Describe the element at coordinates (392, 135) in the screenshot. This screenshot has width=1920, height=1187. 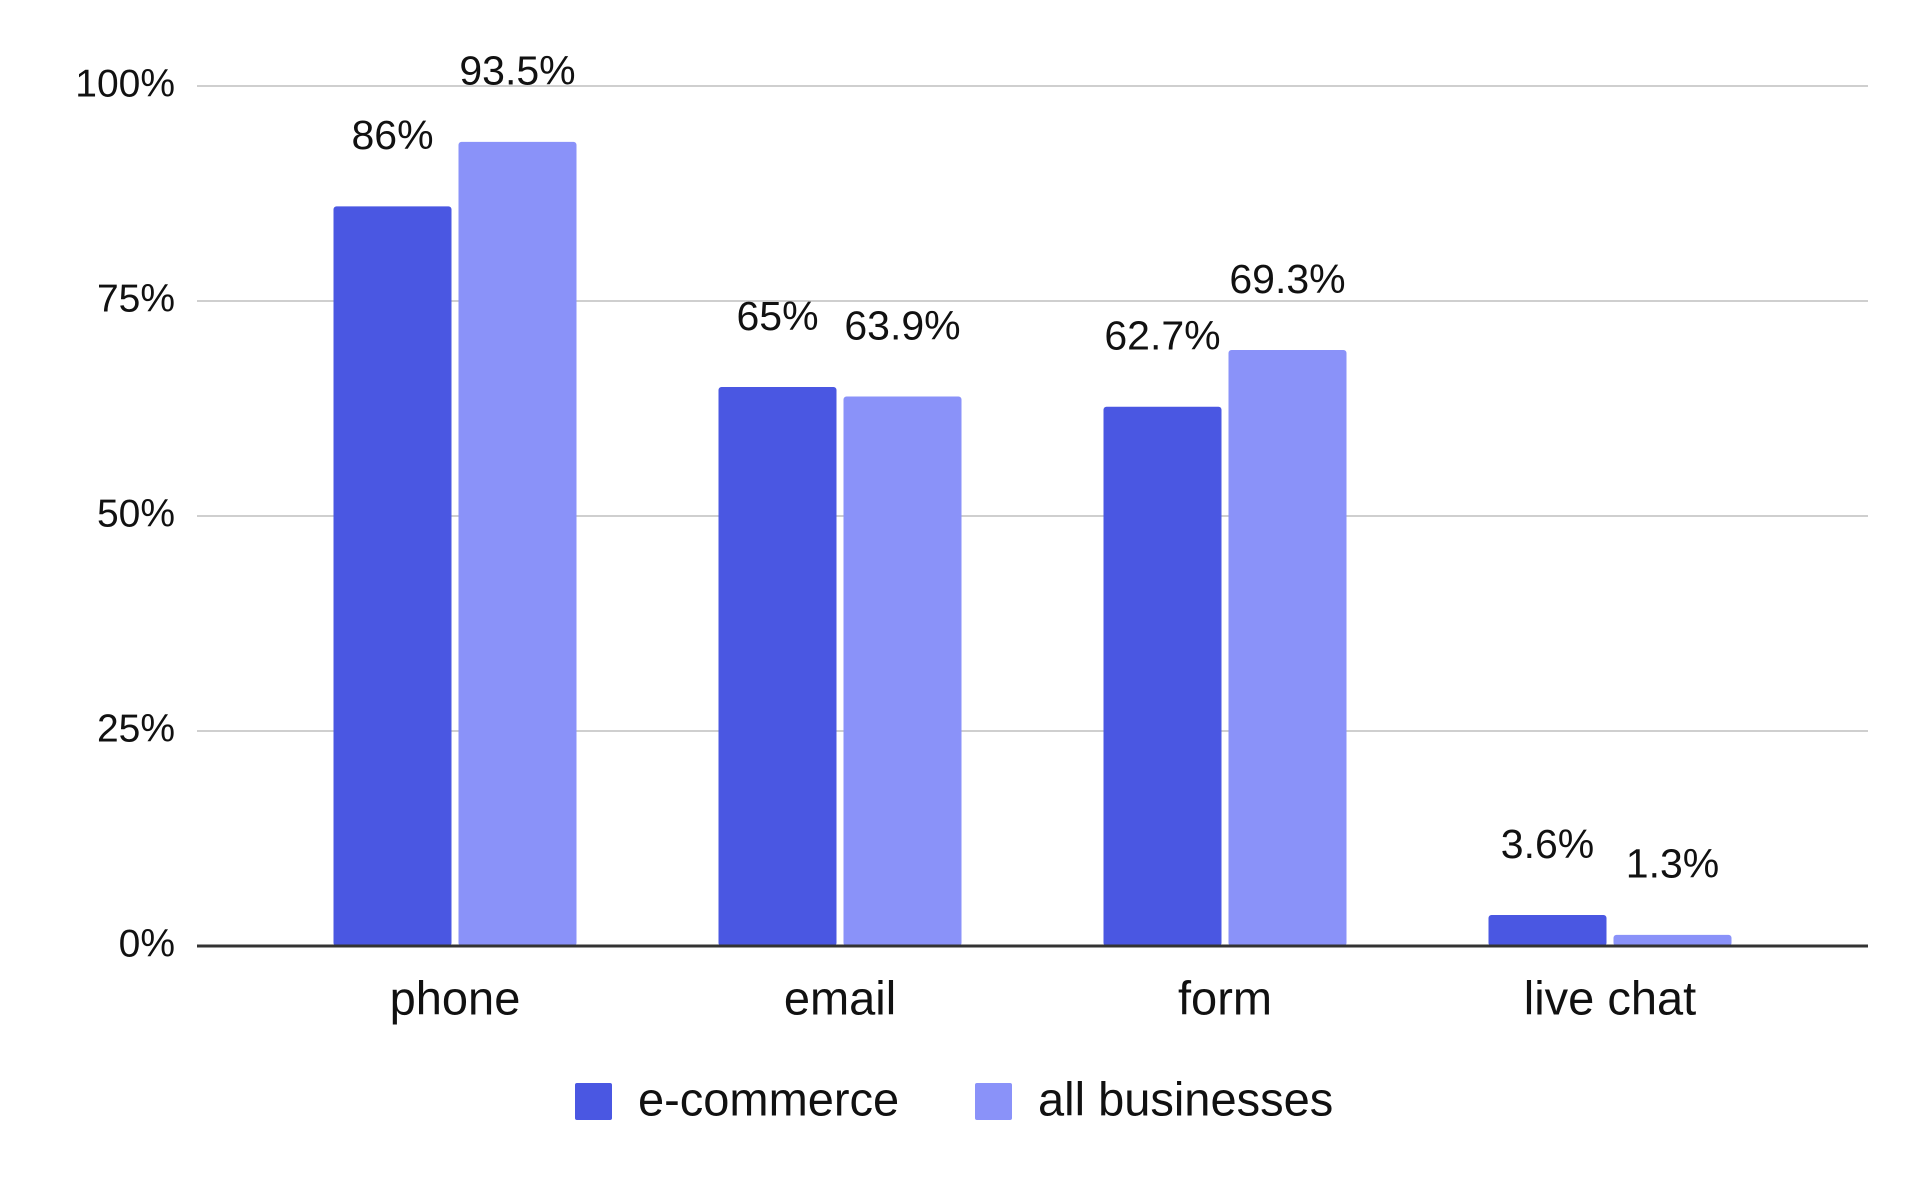
I see `value-label: 86%` at that location.